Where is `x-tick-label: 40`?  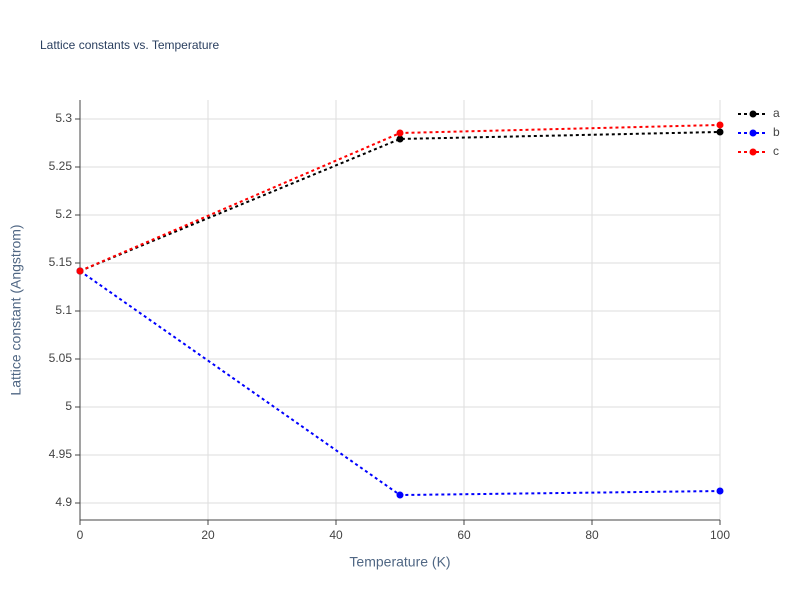 x-tick-label: 40 is located at coordinates (336, 535).